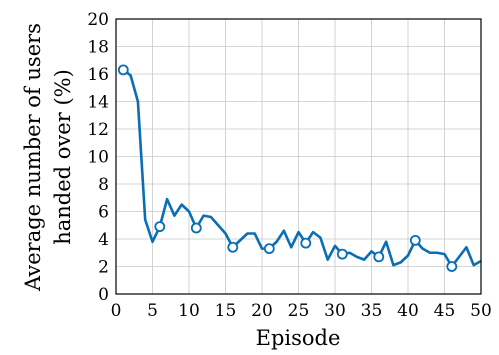  What do you see at coordinates (189, 311) in the screenshot?
I see `x-tick-label: 10` at bounding box center [189, 311].